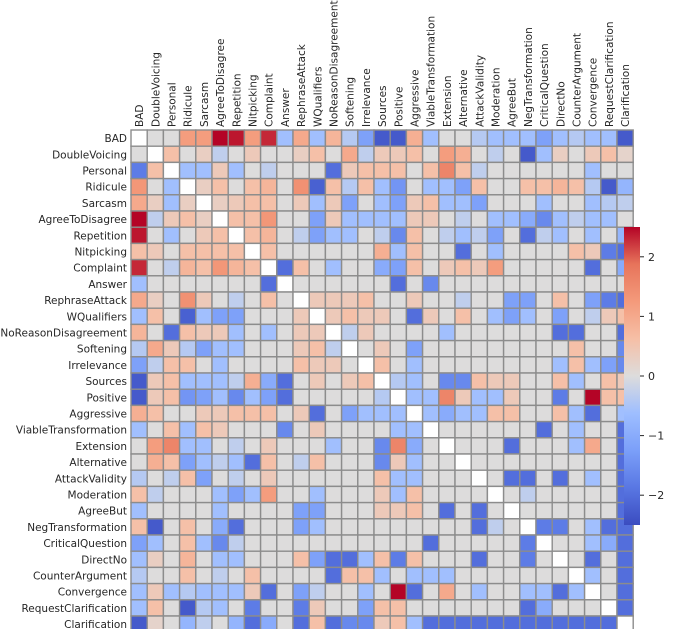  I want to click on y-tick-label: Sources, so click(106, 382).